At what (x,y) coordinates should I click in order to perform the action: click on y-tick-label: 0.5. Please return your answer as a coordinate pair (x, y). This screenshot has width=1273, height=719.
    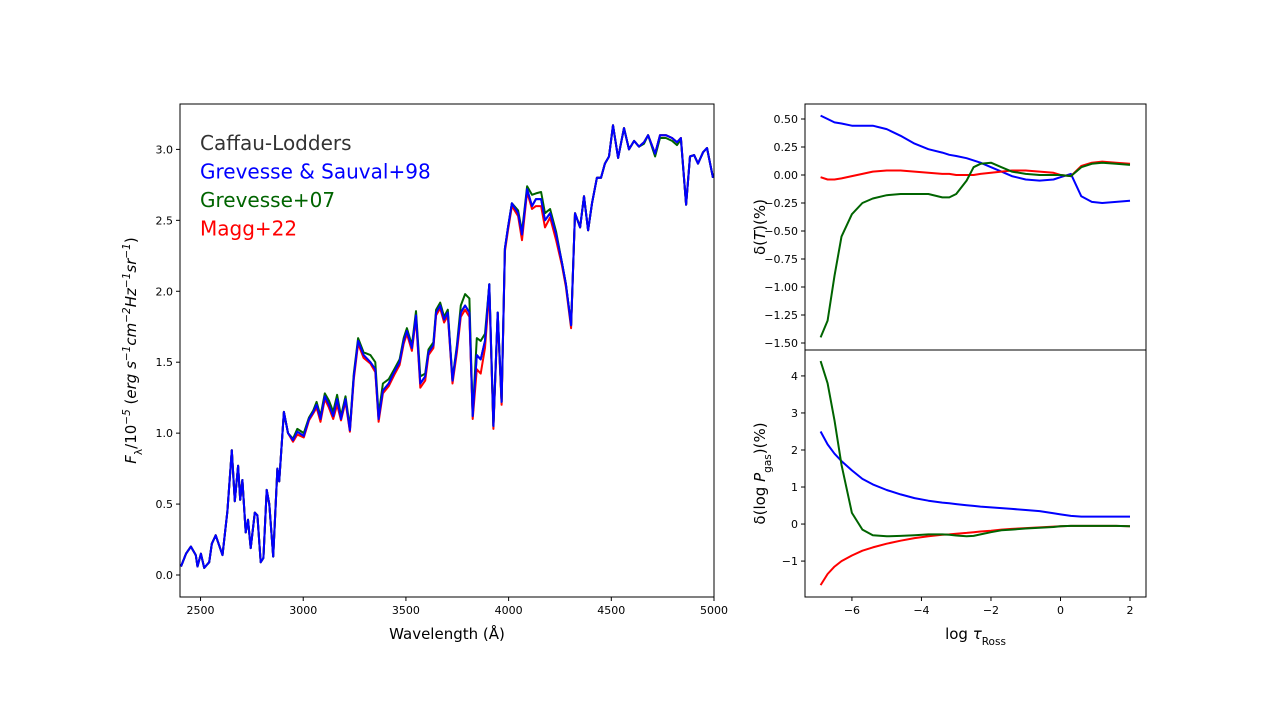
    Looking at the image, I should click on (165, 504).